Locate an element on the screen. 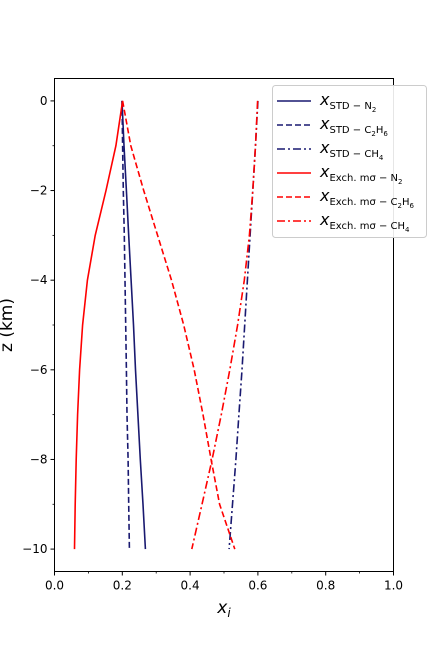  legend-label: xExch. mσ − C2H6 is located at coordinates (367, 198).